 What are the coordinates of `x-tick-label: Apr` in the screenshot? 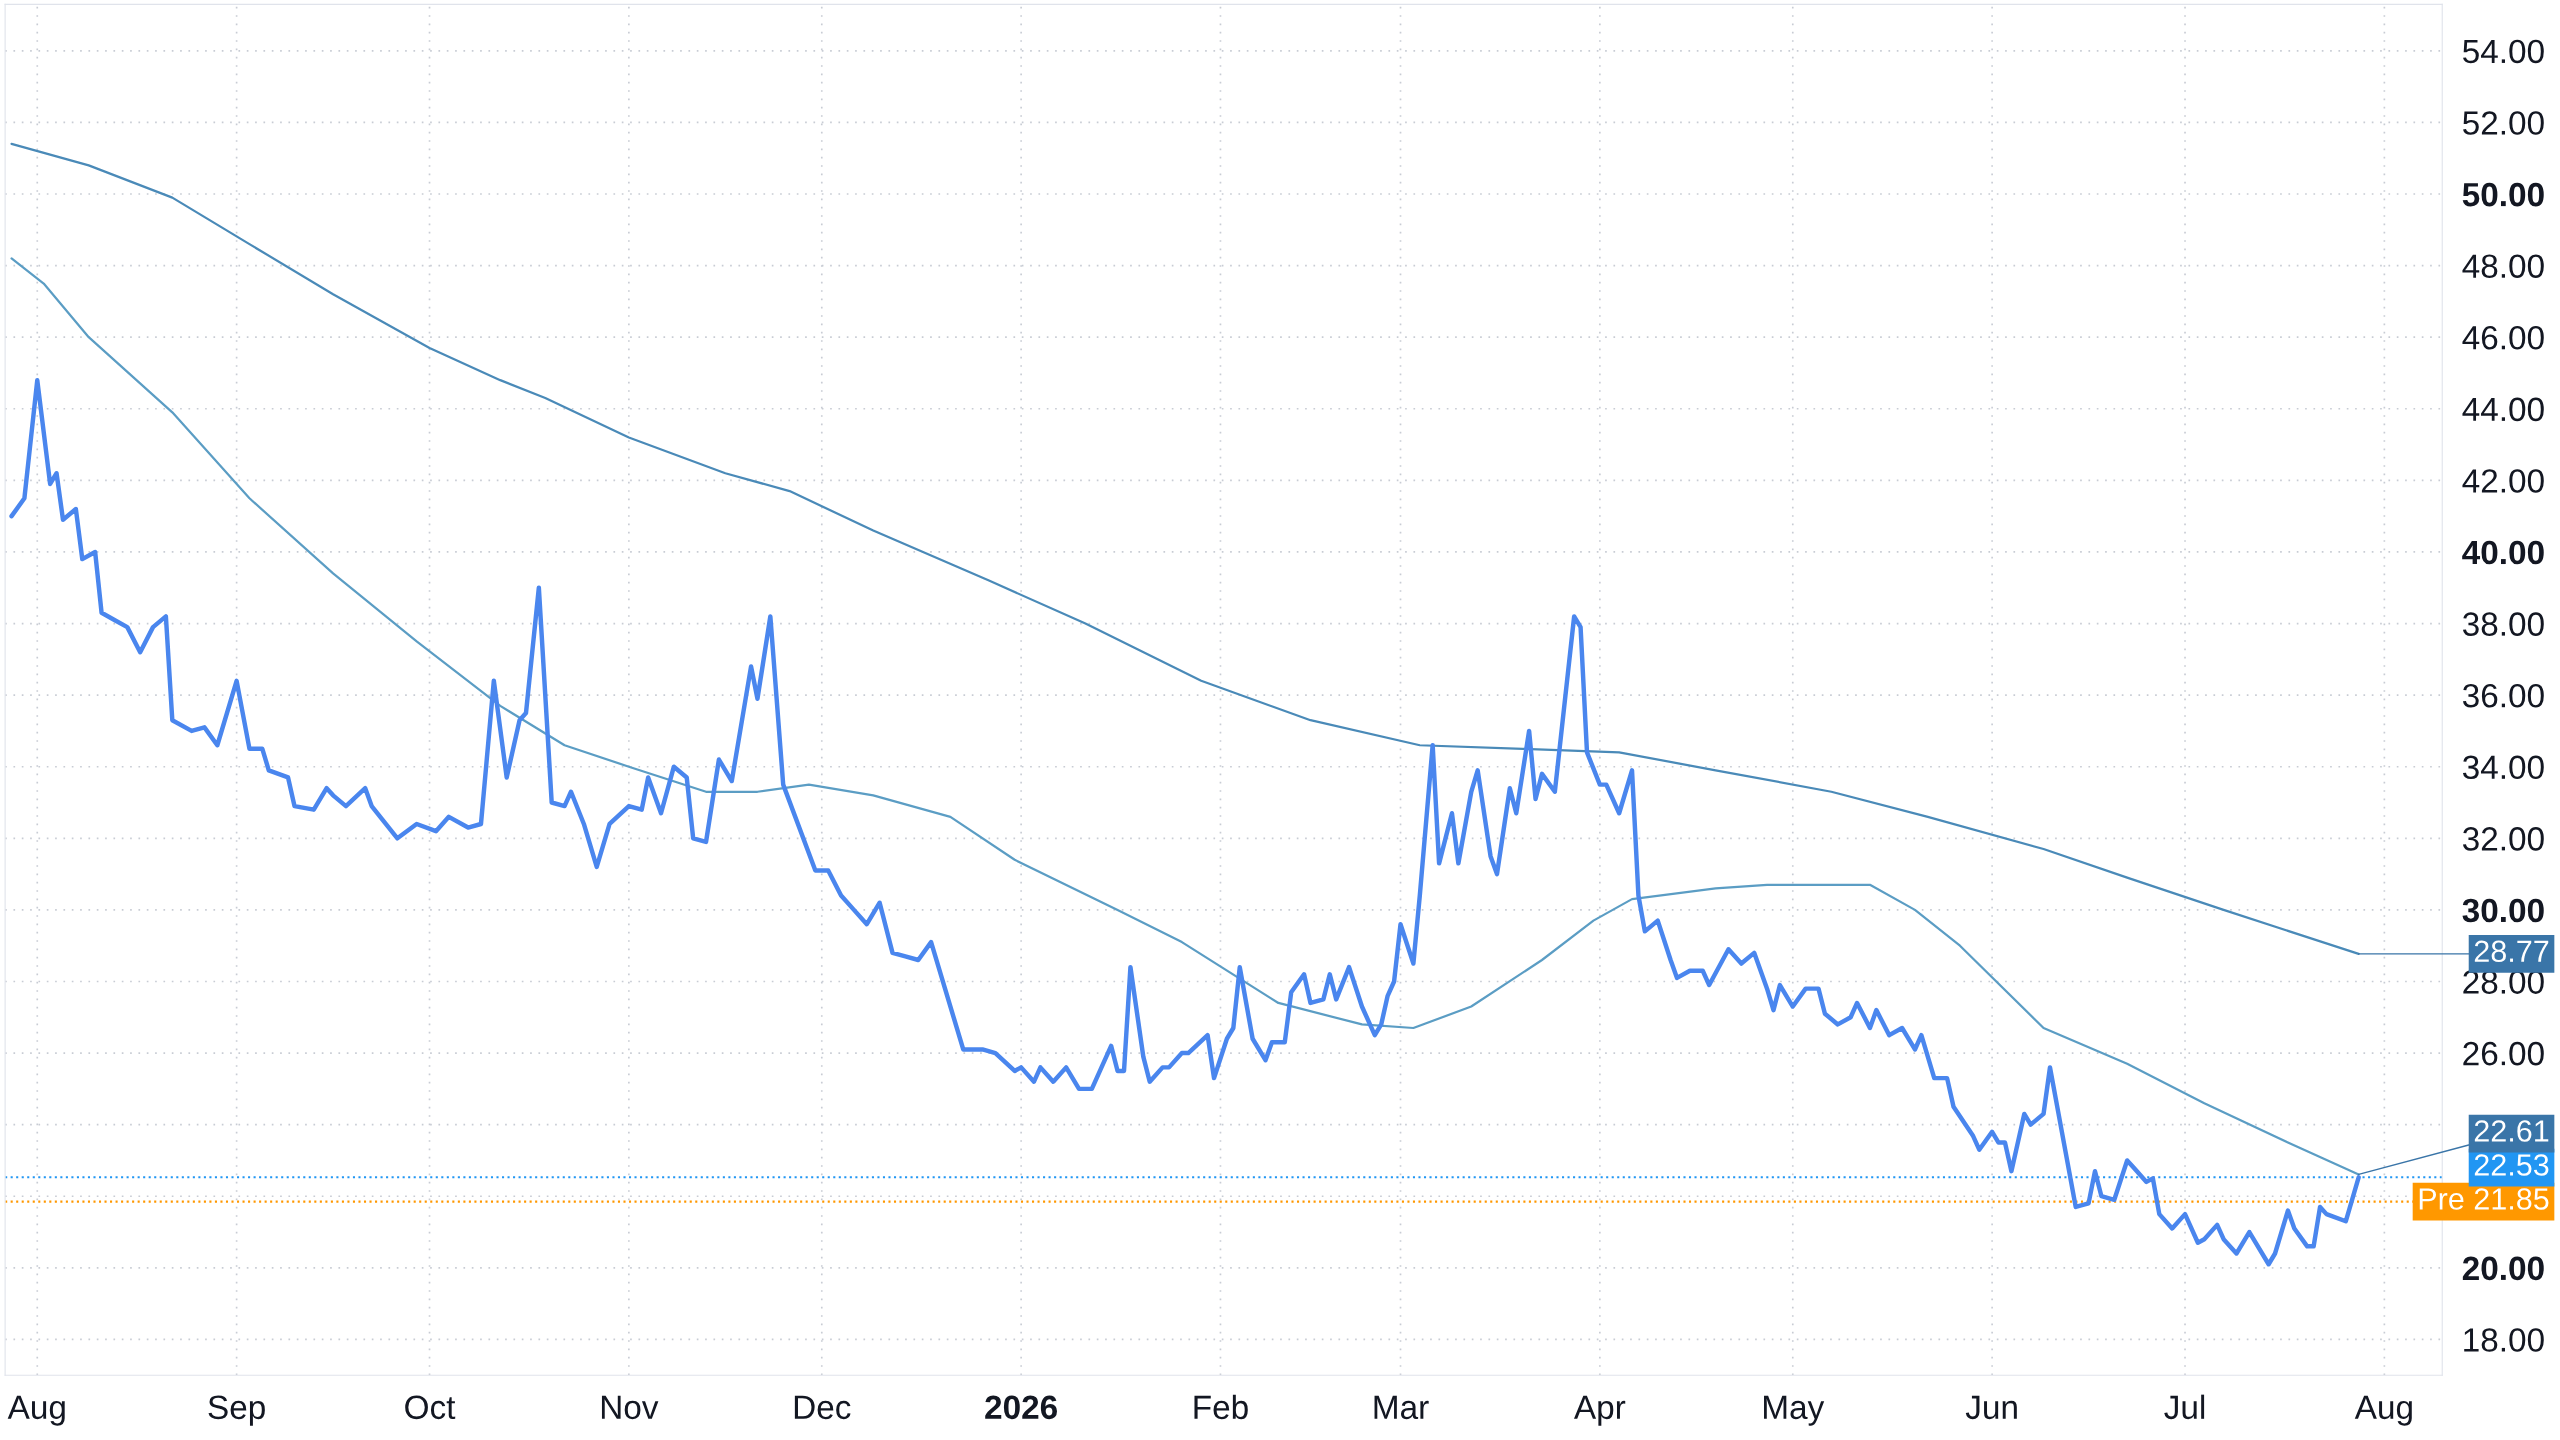 It's located at (1599, 1410).